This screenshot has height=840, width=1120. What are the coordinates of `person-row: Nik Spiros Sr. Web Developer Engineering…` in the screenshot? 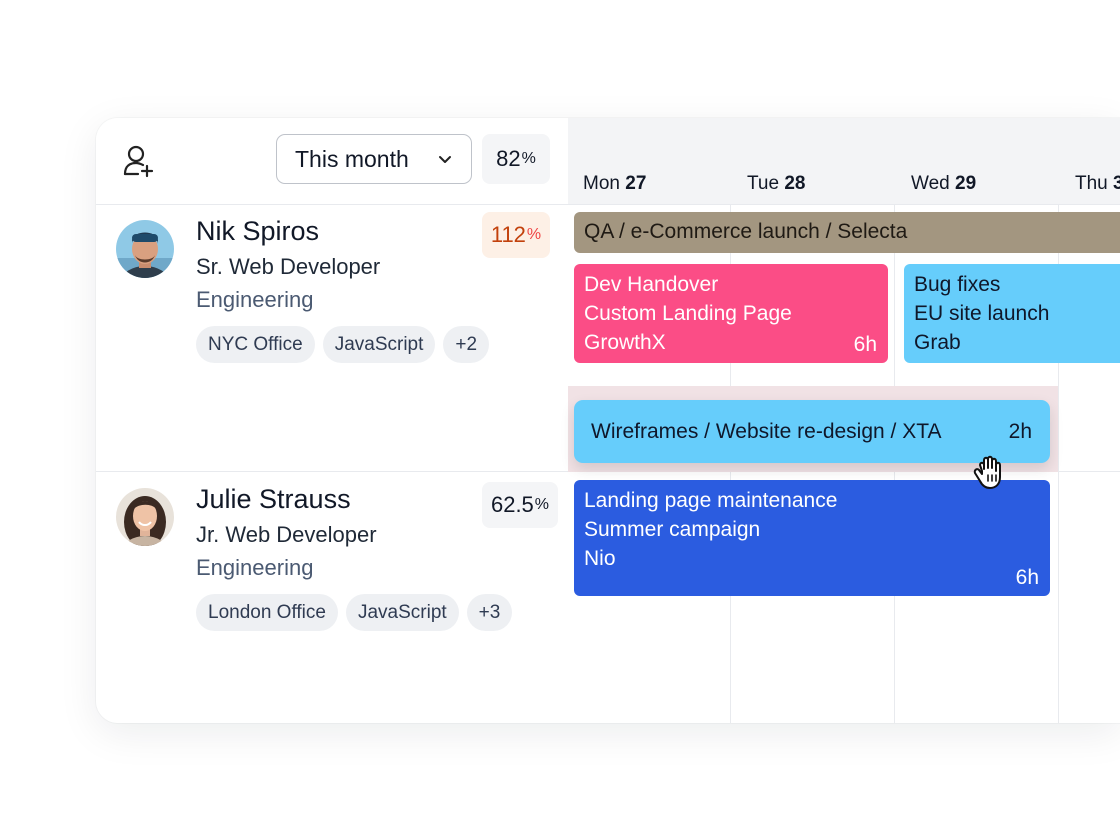 It's located at (332, 338).